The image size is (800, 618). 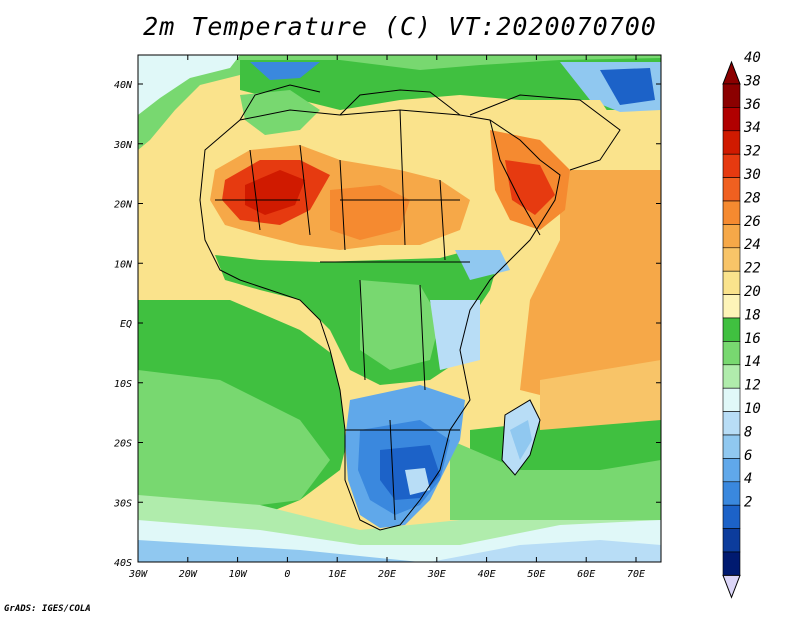 What do you see at coordinates (122, 503) in the screenshot?
I see `lat-tick-label: 30S` at bounding box center [122, 503].